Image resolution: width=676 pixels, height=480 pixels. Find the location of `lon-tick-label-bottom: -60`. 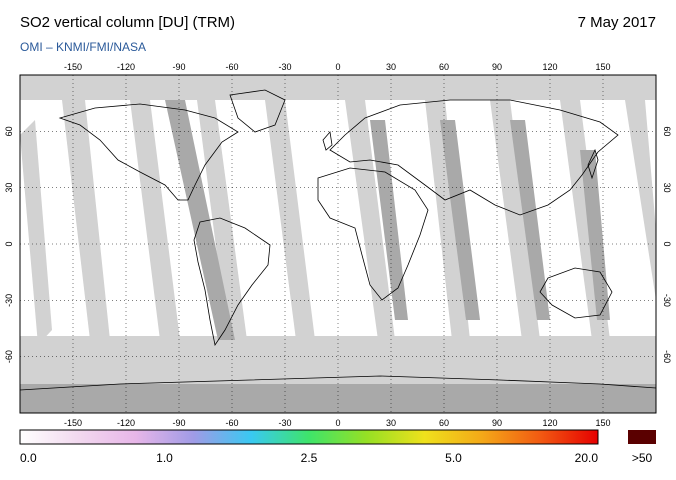

lon-tick-label-bottom: -60 is located at coordinates (231, 423).